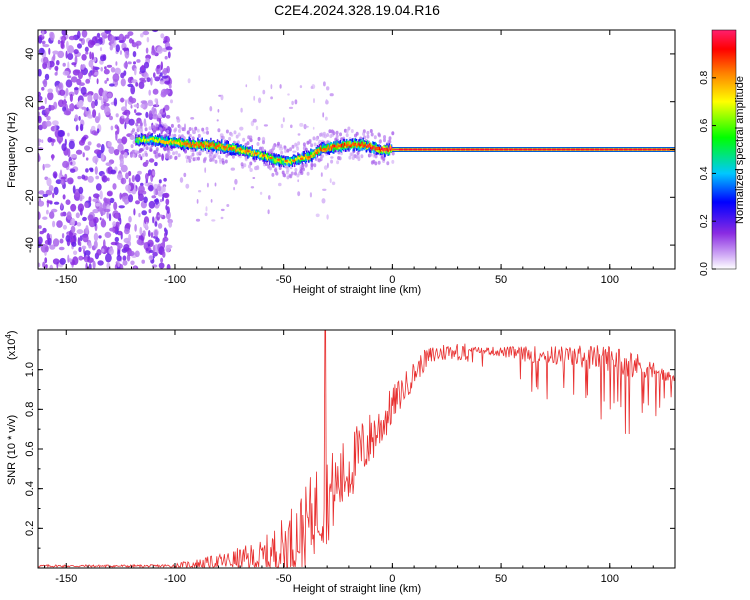  I want to click on spectrogram-x-axis-label: Height of straight line (km), so click(357, 290).